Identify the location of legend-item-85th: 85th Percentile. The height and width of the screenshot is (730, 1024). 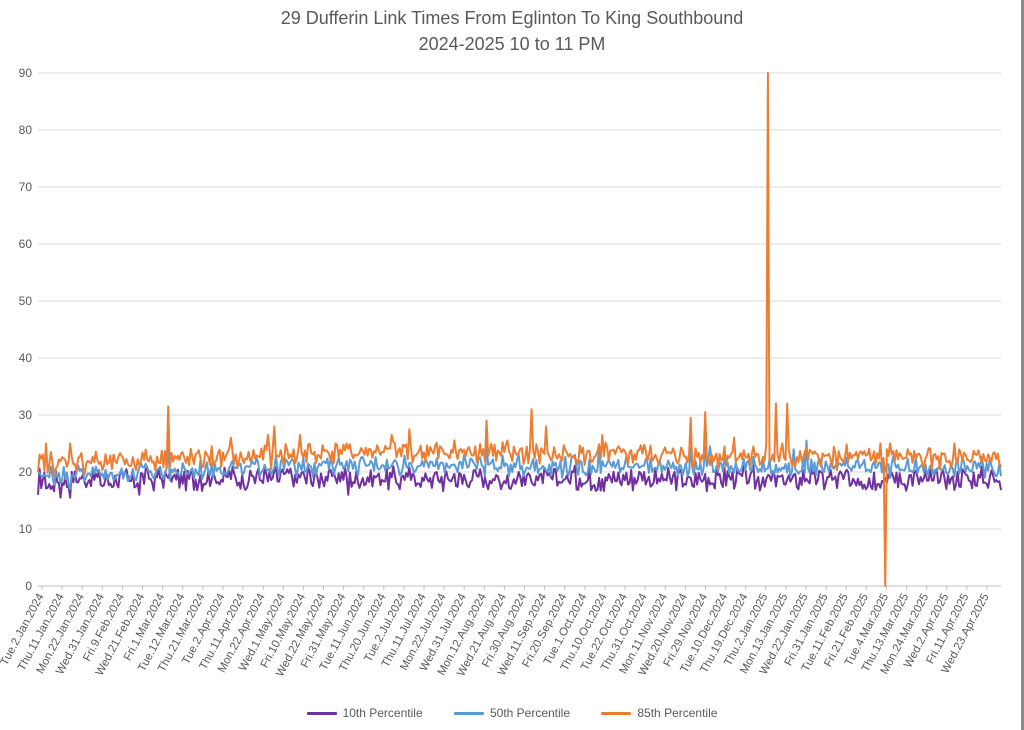
(659, 713).